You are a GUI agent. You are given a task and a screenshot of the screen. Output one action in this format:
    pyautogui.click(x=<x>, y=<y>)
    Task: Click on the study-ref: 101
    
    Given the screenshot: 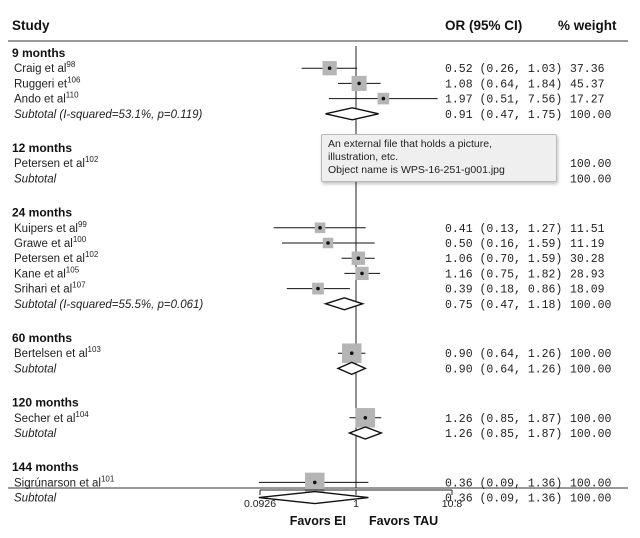 What is the action you would take?
    pyautogui.click(x=108, y=478)
    